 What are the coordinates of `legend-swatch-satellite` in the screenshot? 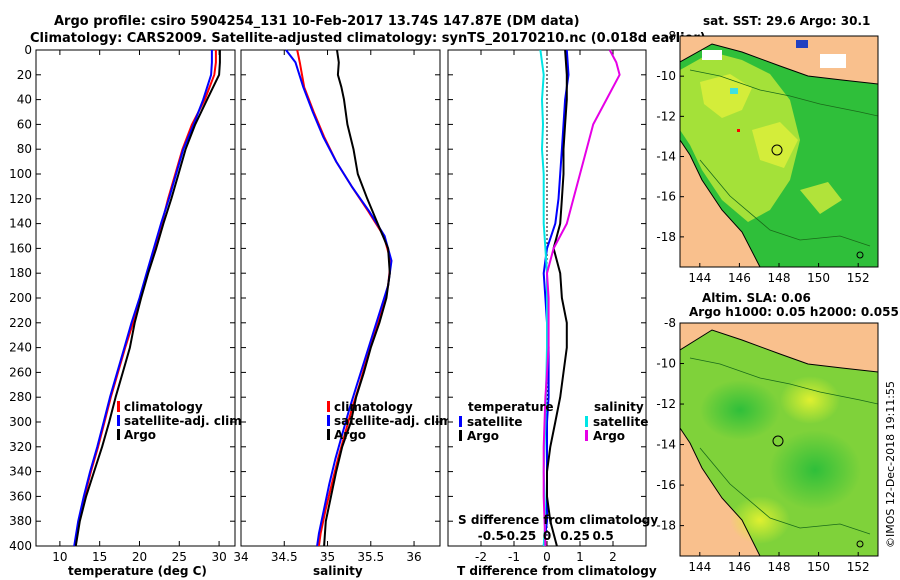 It's located at (118, 420).